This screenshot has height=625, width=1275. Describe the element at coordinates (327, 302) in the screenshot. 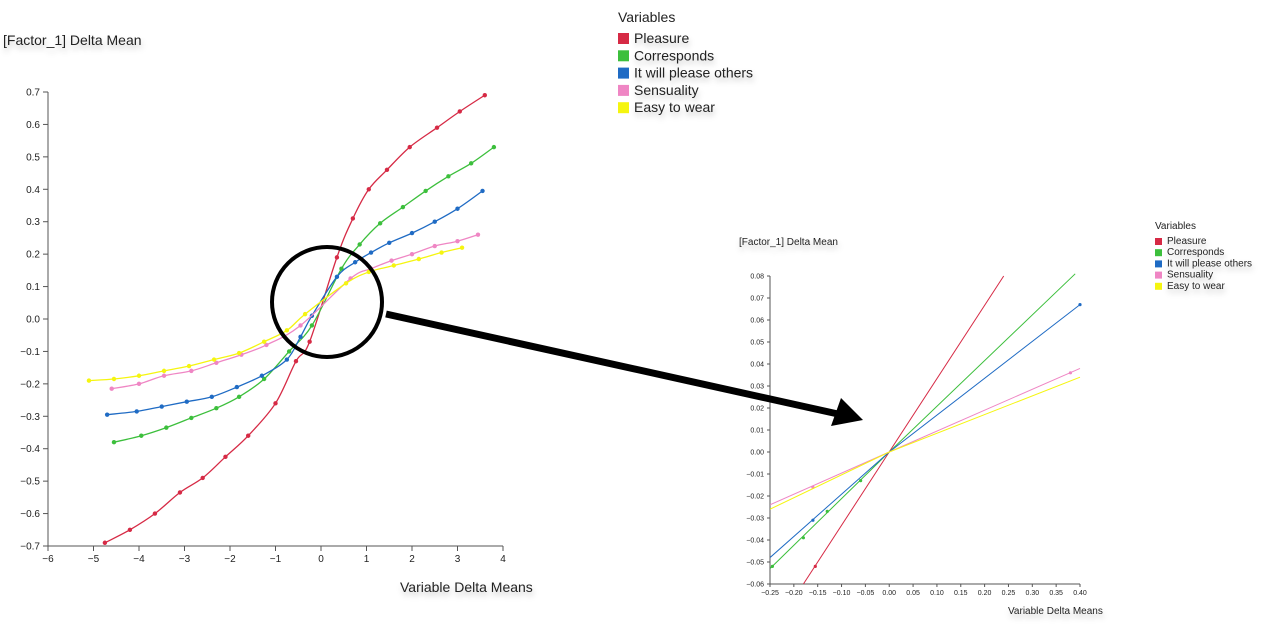

I see `zoom-circle` at that location.